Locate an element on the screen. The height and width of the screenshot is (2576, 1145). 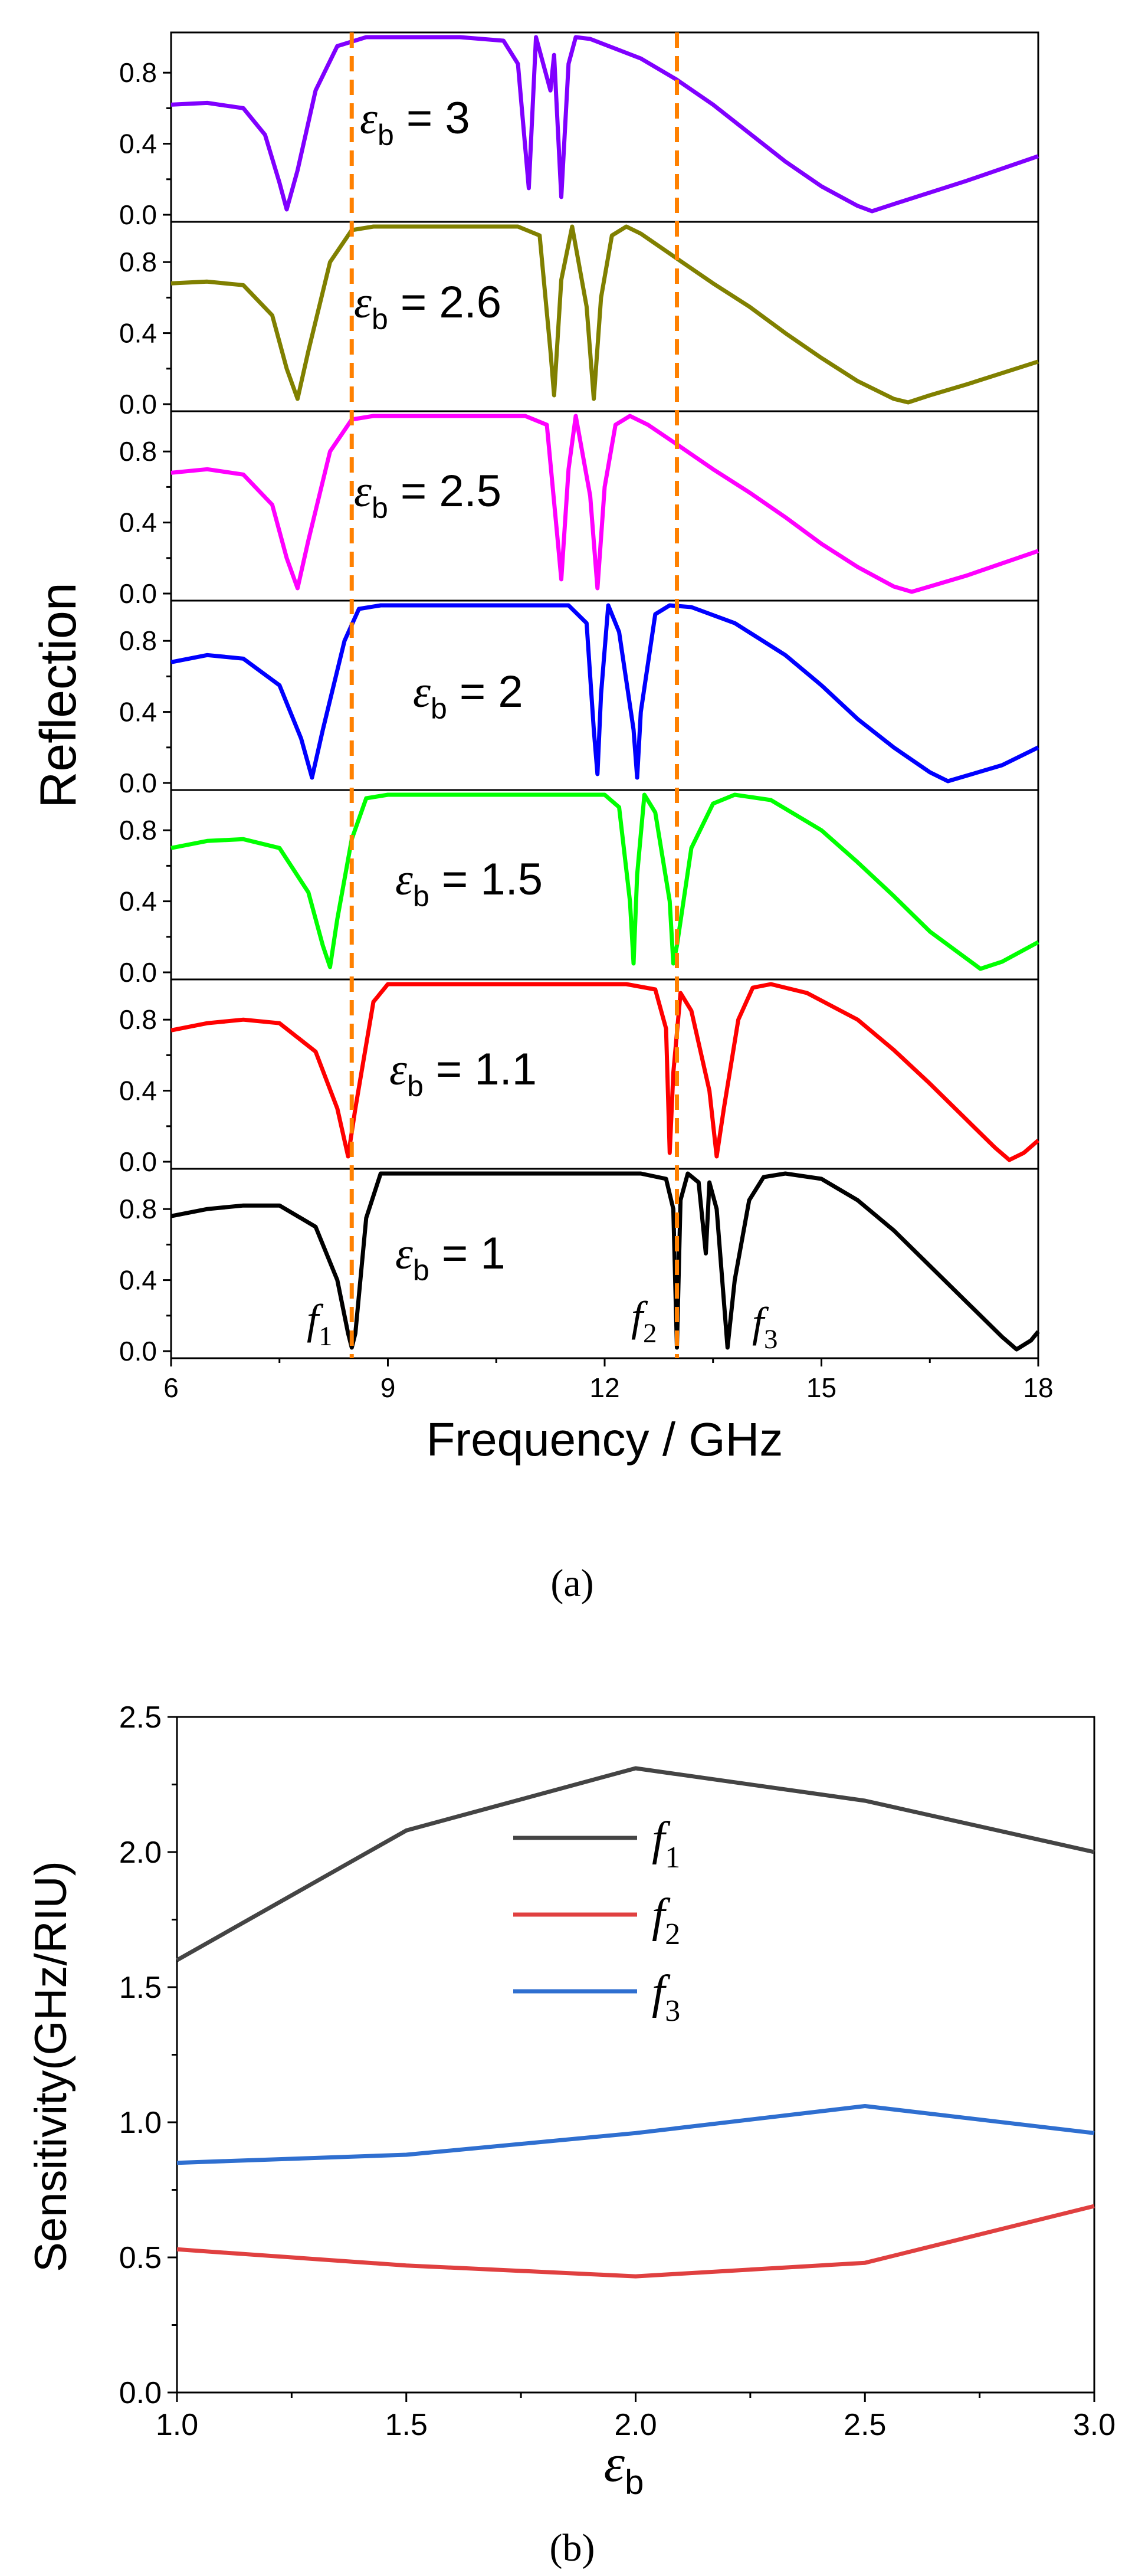
annotation-f1: f1 is located at coordinates (320, 1324).